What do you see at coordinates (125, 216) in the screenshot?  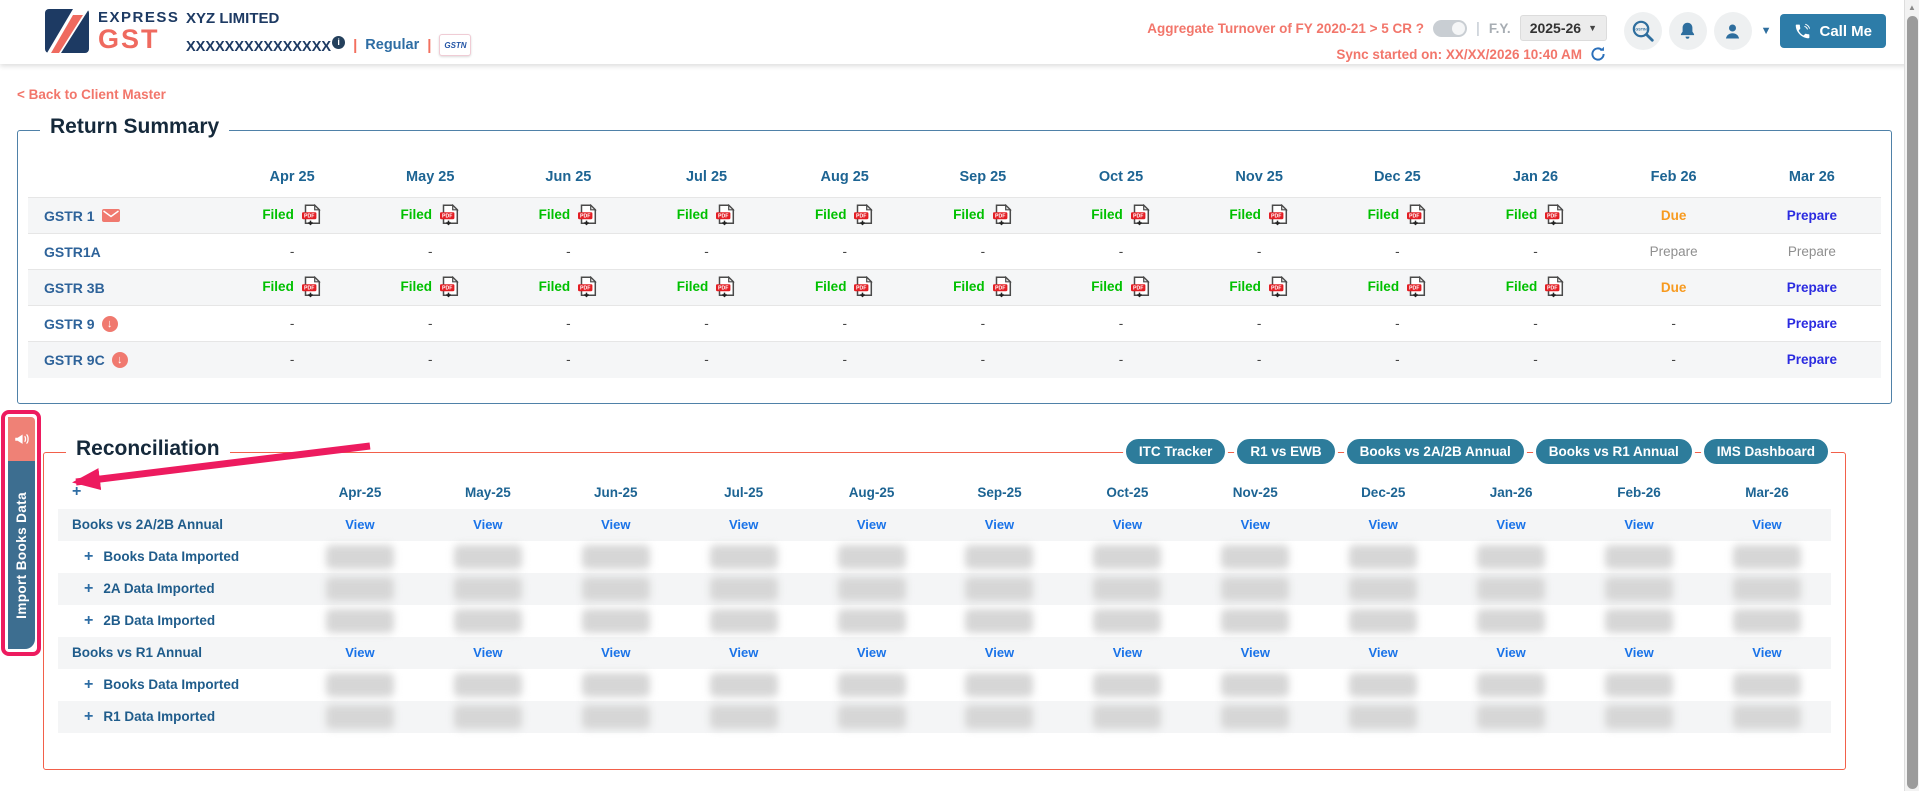 I see `return-type-label: GSTR 1` at bounding box center [125, 216].